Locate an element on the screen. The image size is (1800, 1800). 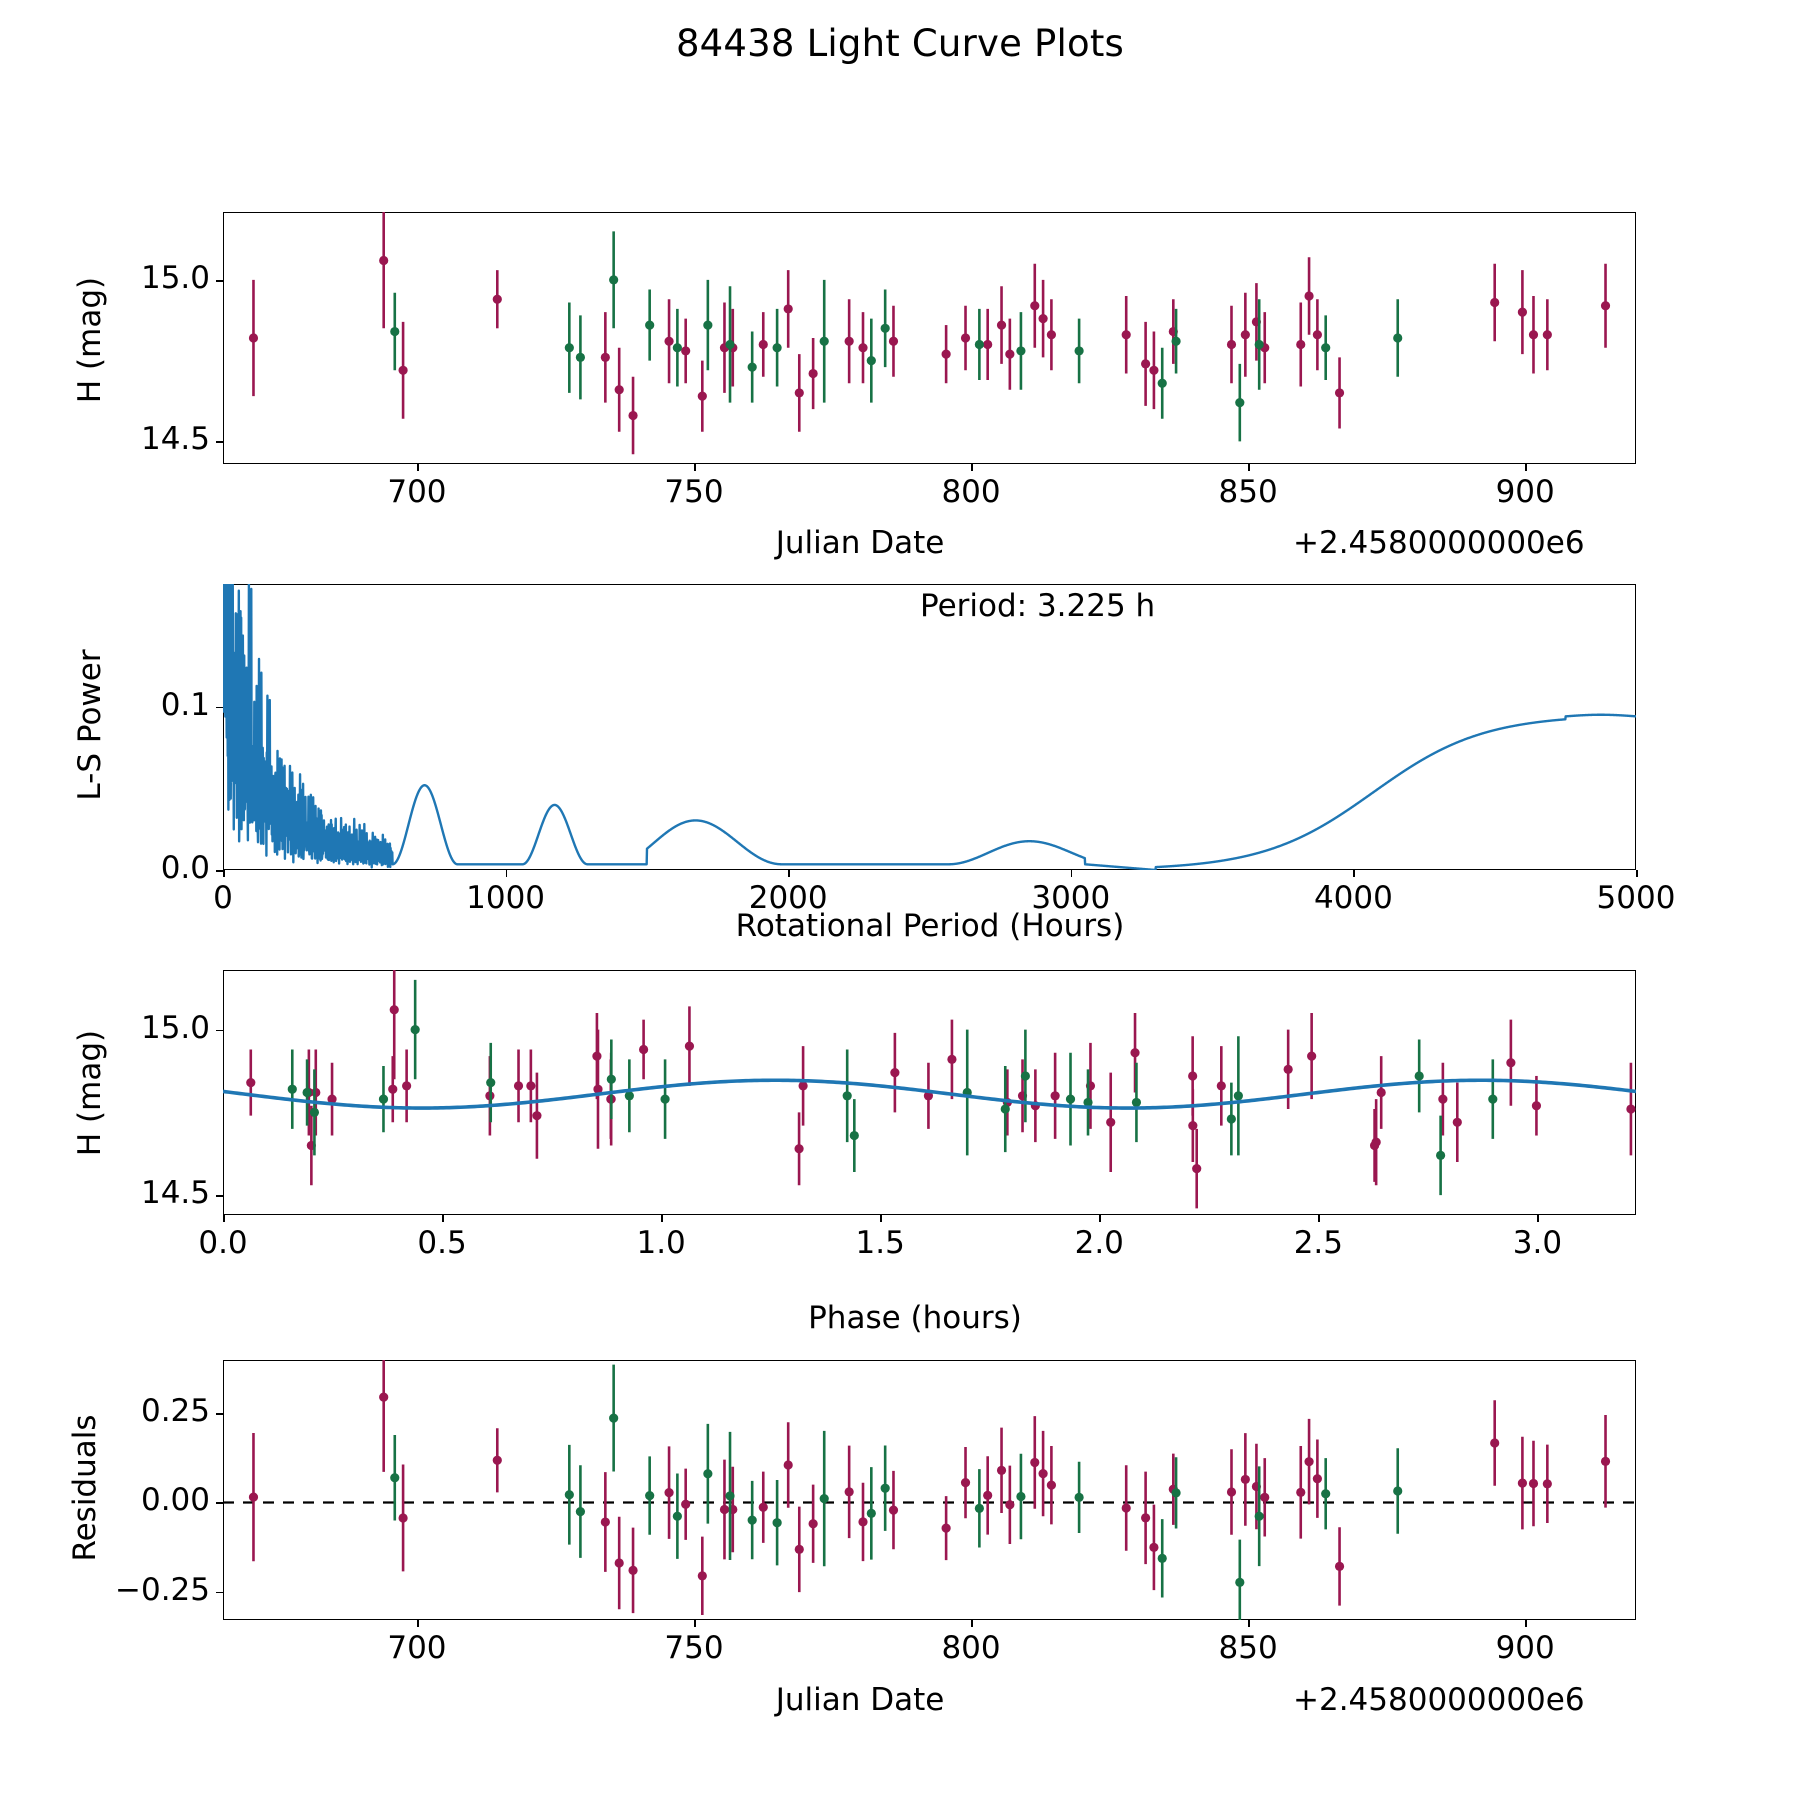
lightcurve-xlabel: Julian Date is located at coordinates (860, 543).